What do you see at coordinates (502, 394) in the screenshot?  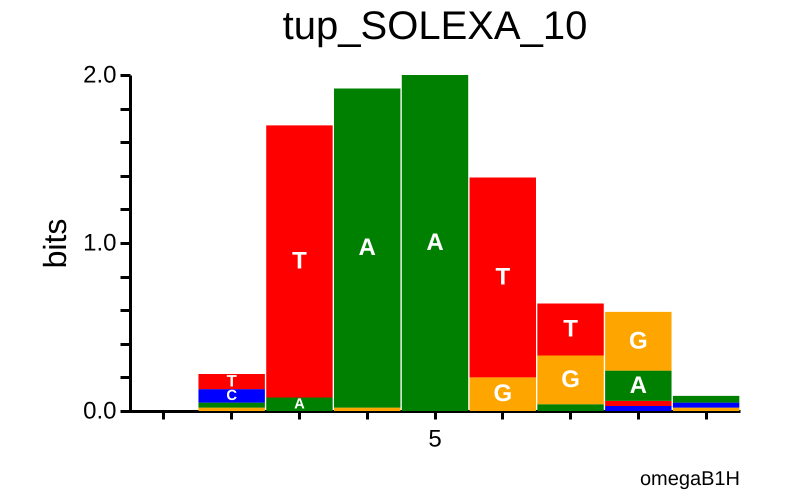 I see `series-label: G` at bounding box center [502, 394].